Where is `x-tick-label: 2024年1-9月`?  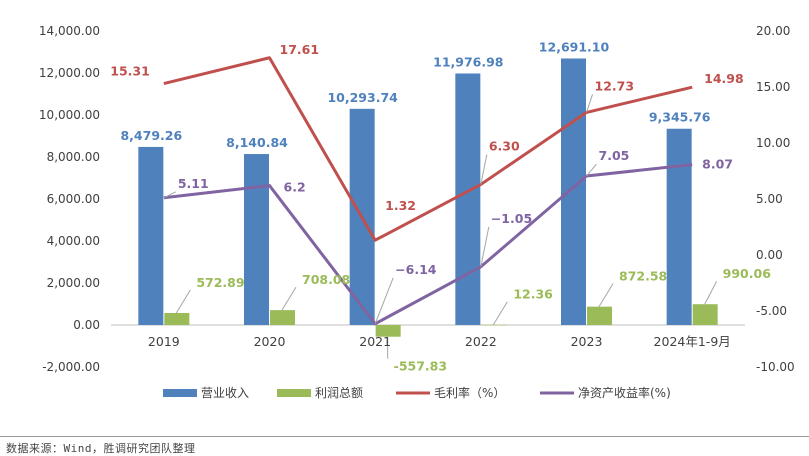
x-tick-label: 2024年1-9月 is located at coordinates (692, 341).